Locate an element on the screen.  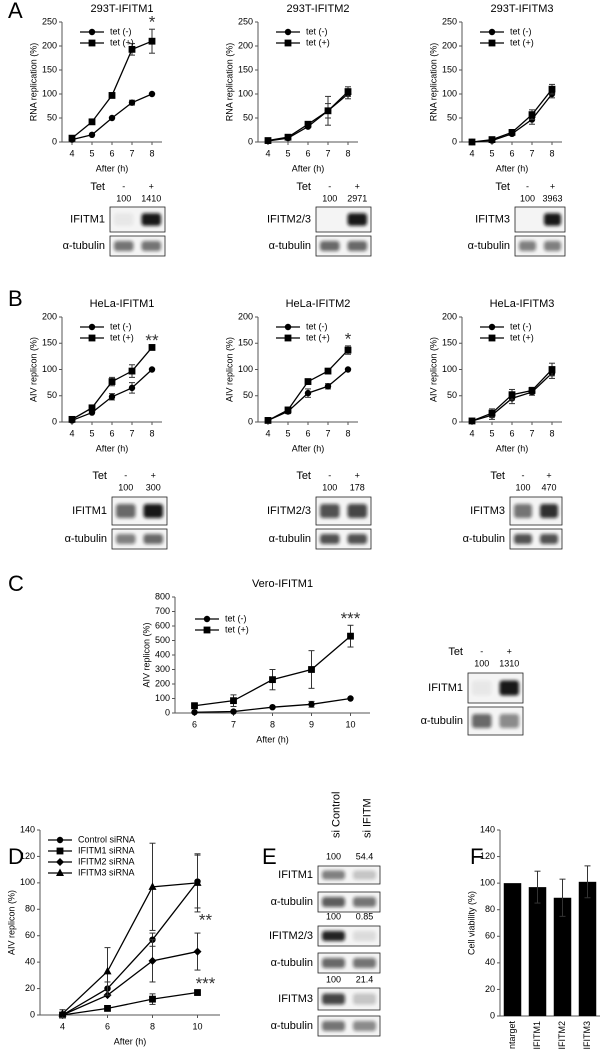
legend-label: IFITM3 siRNA is located at coordinates (106, 872).